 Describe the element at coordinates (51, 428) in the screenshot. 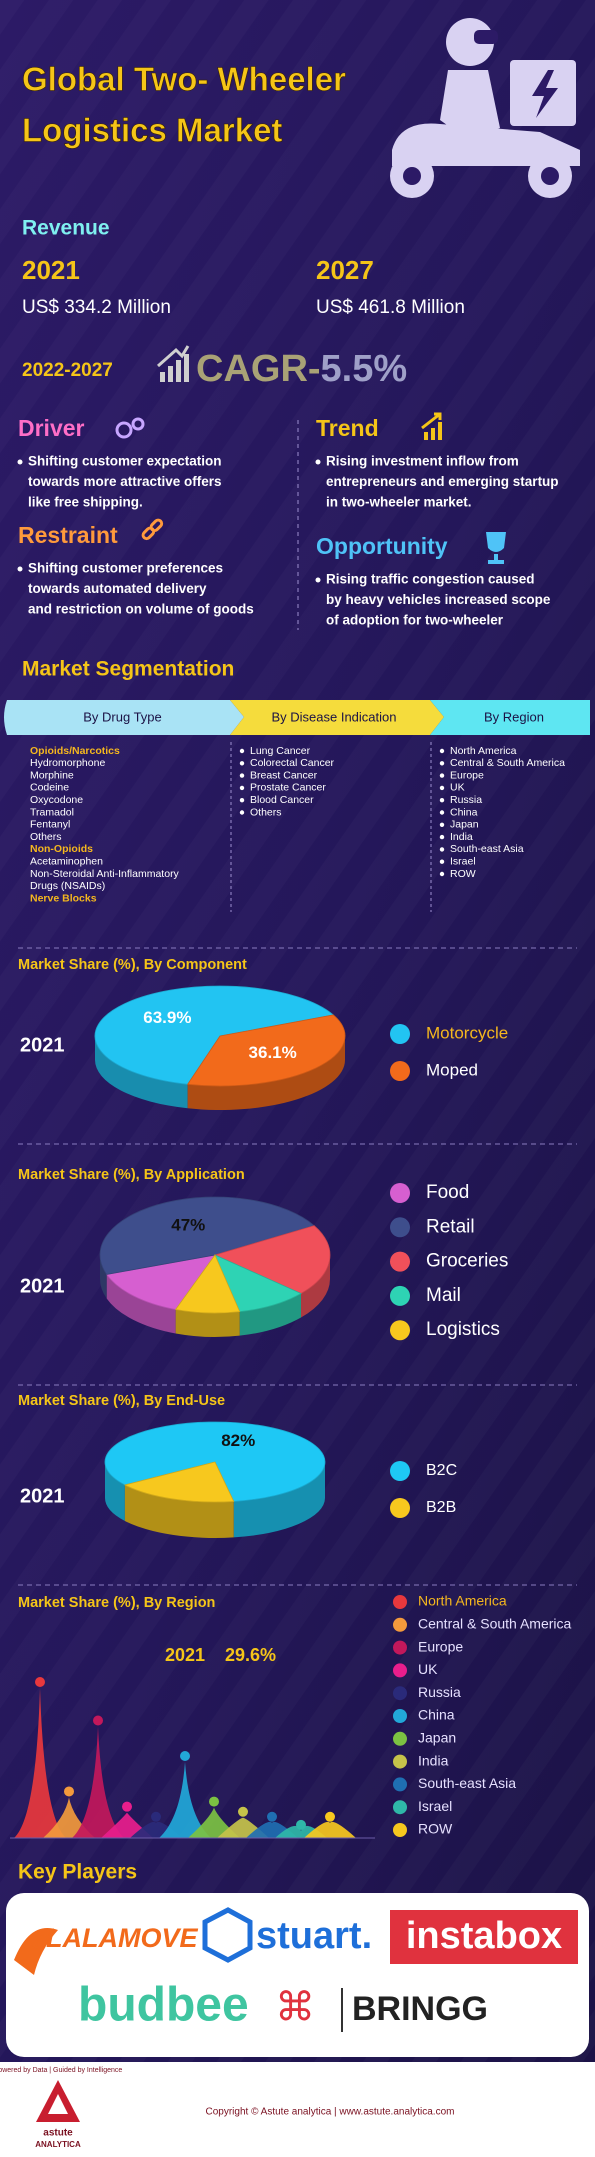

I see `driver-title: Driver` at that location.